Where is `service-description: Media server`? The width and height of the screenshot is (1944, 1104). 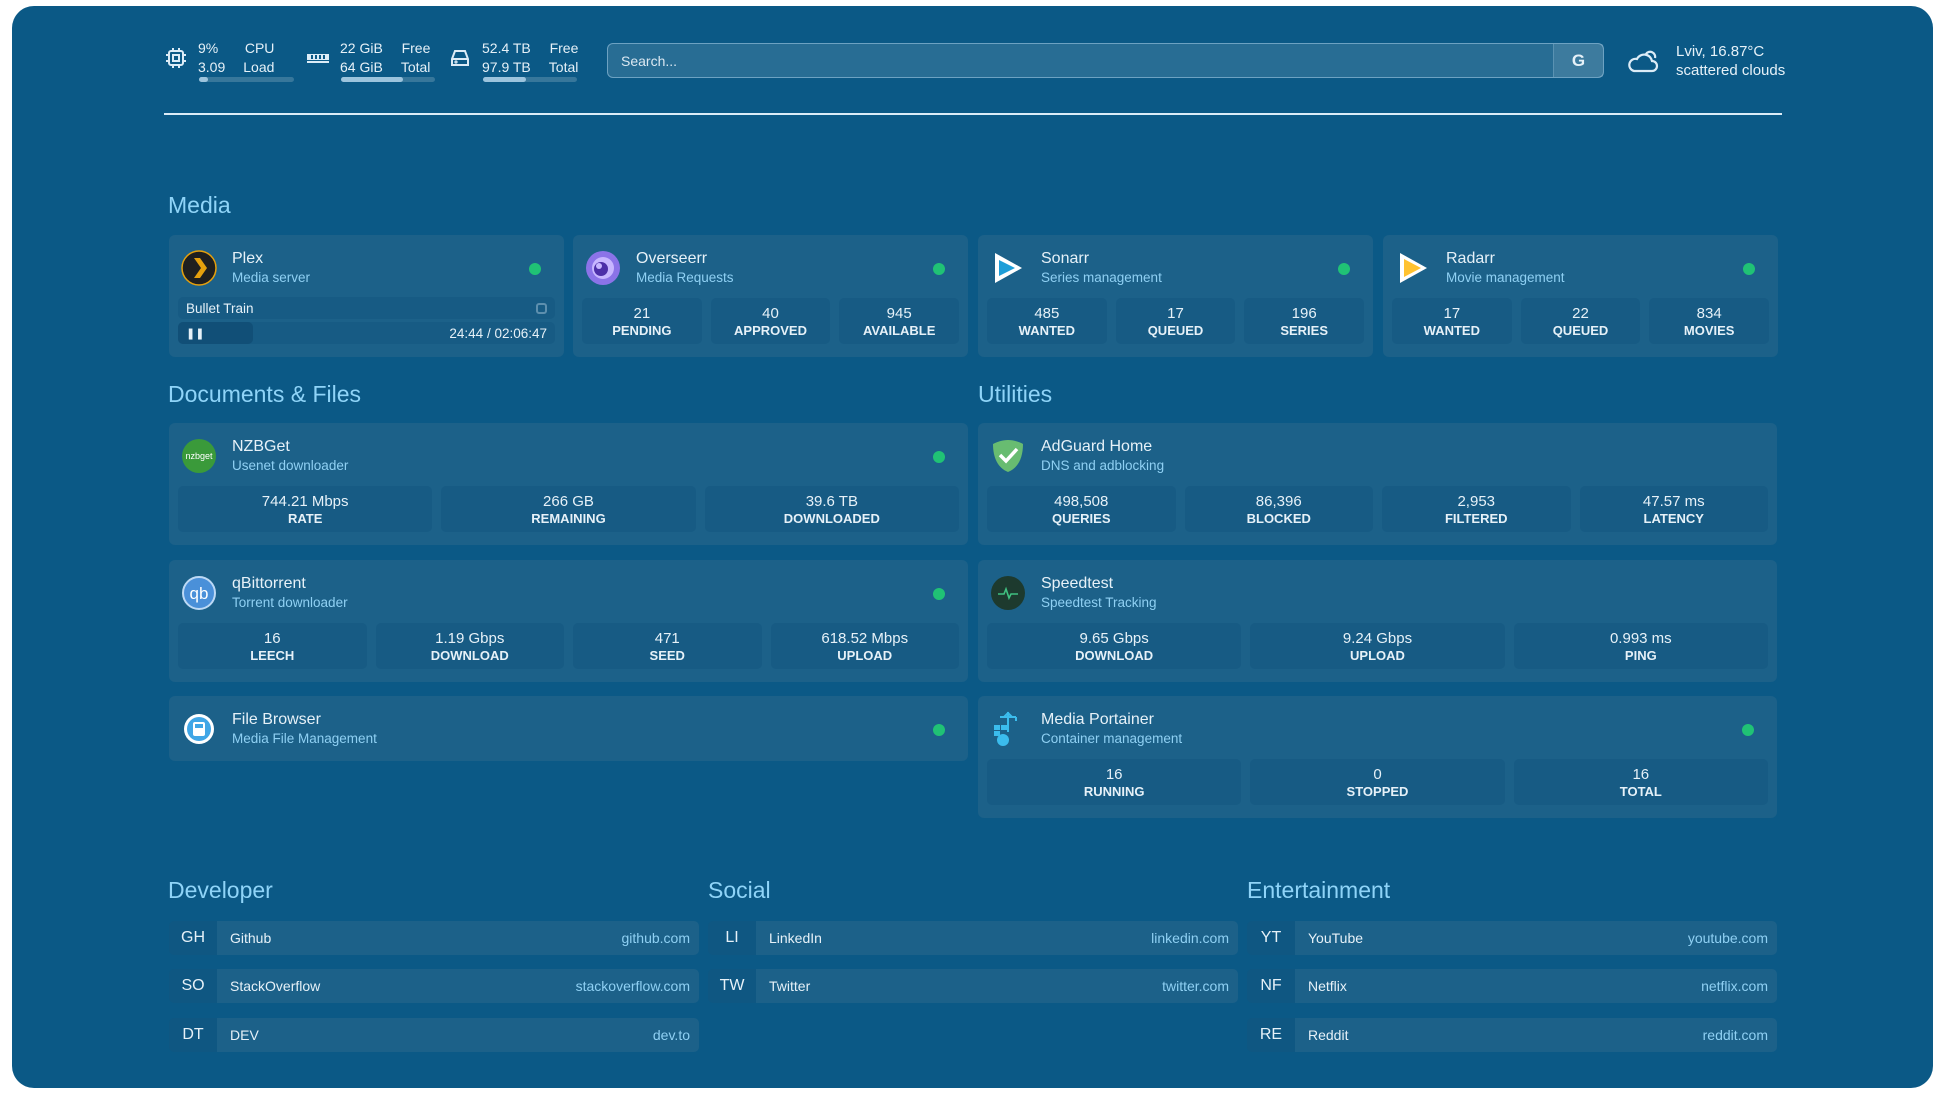 service-description: Media server is located at coordinates (271, 277).